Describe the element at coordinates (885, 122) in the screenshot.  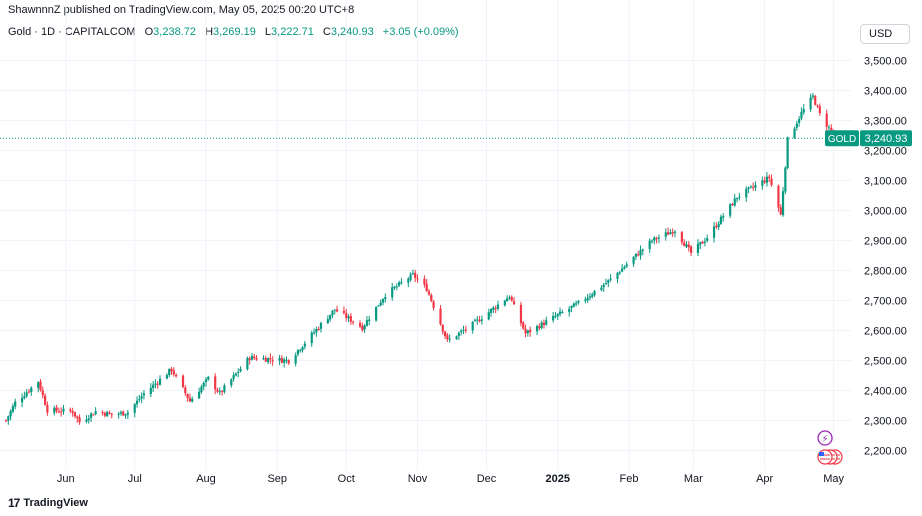
I see `y-tick-label: 3,300.00` at that location.